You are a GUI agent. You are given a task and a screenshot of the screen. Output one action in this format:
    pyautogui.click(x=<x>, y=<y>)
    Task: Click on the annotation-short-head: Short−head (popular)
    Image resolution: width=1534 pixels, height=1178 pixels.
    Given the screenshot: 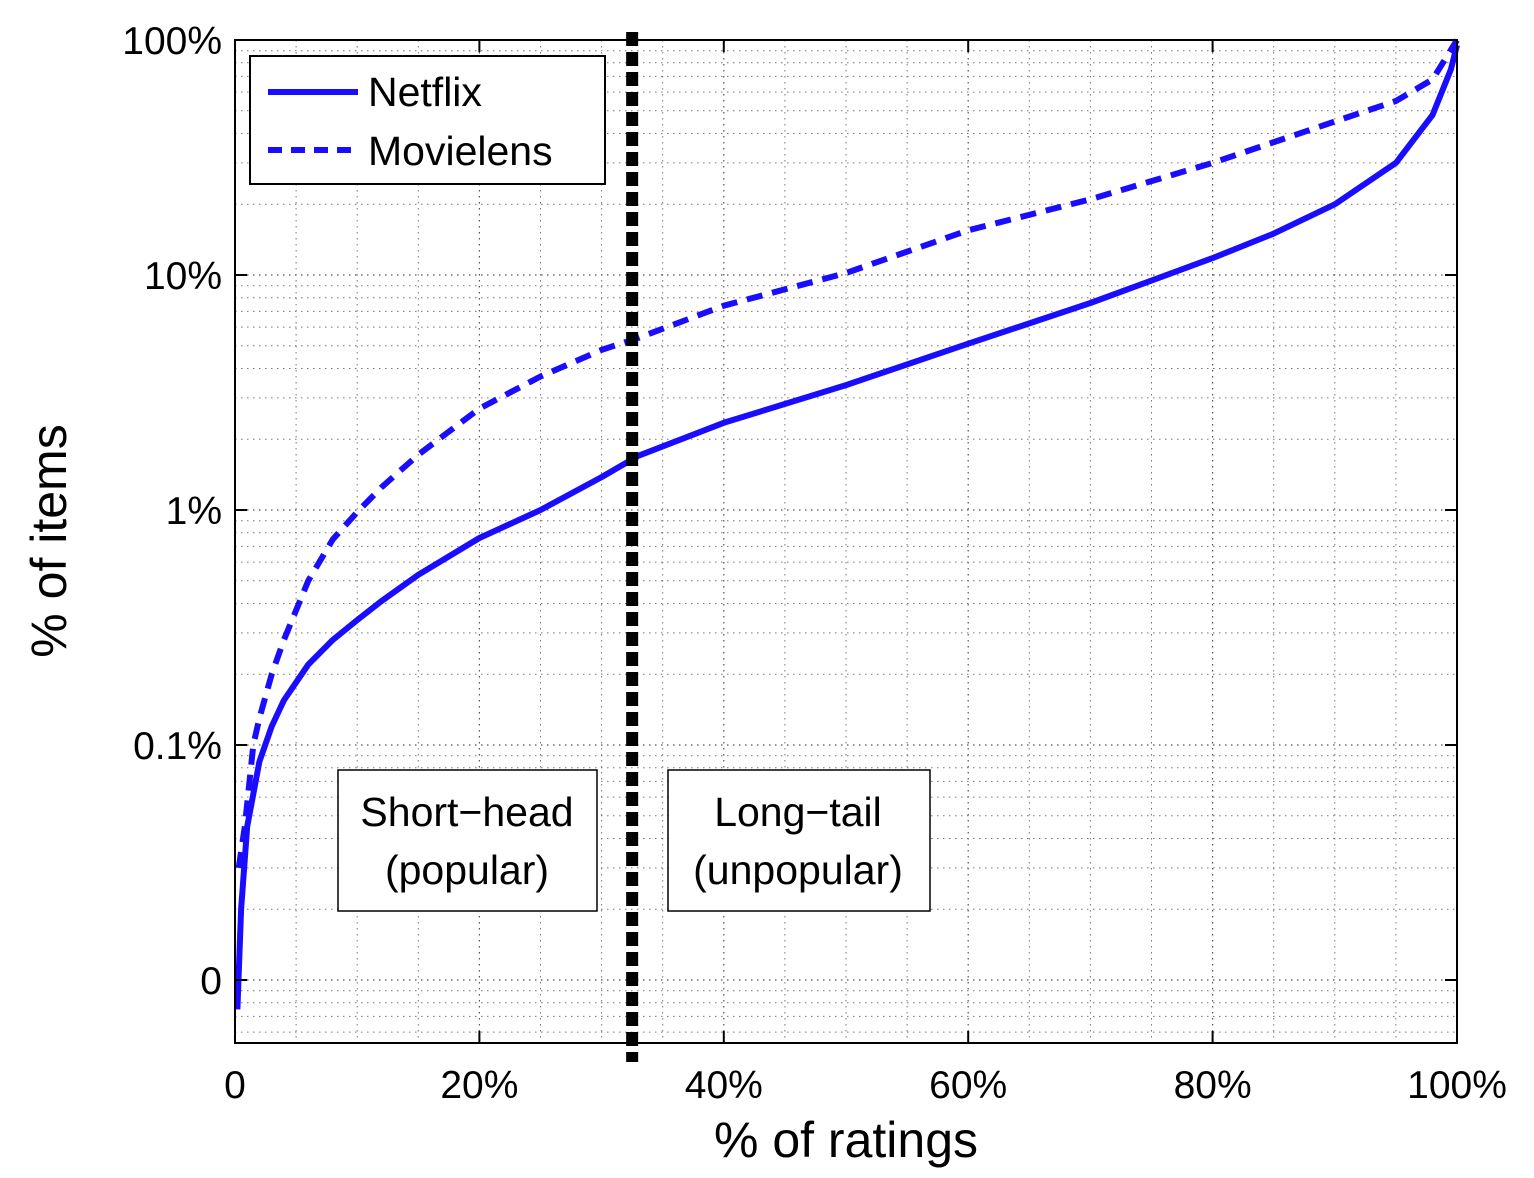 What is the action you would take?
    pyautogui.click(x=467, y=840)
    